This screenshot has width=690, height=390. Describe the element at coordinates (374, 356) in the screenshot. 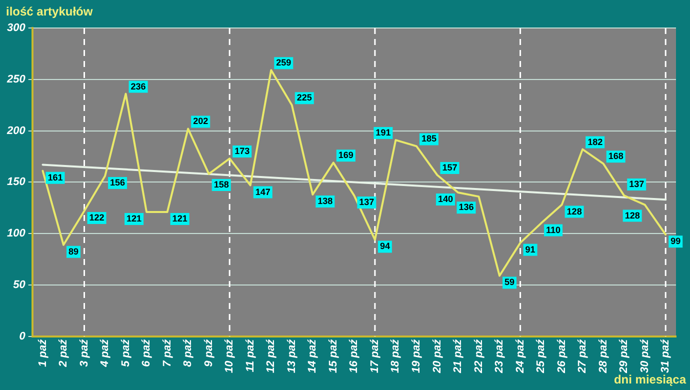

I see `x-tick-label: 17 paź` at that location.